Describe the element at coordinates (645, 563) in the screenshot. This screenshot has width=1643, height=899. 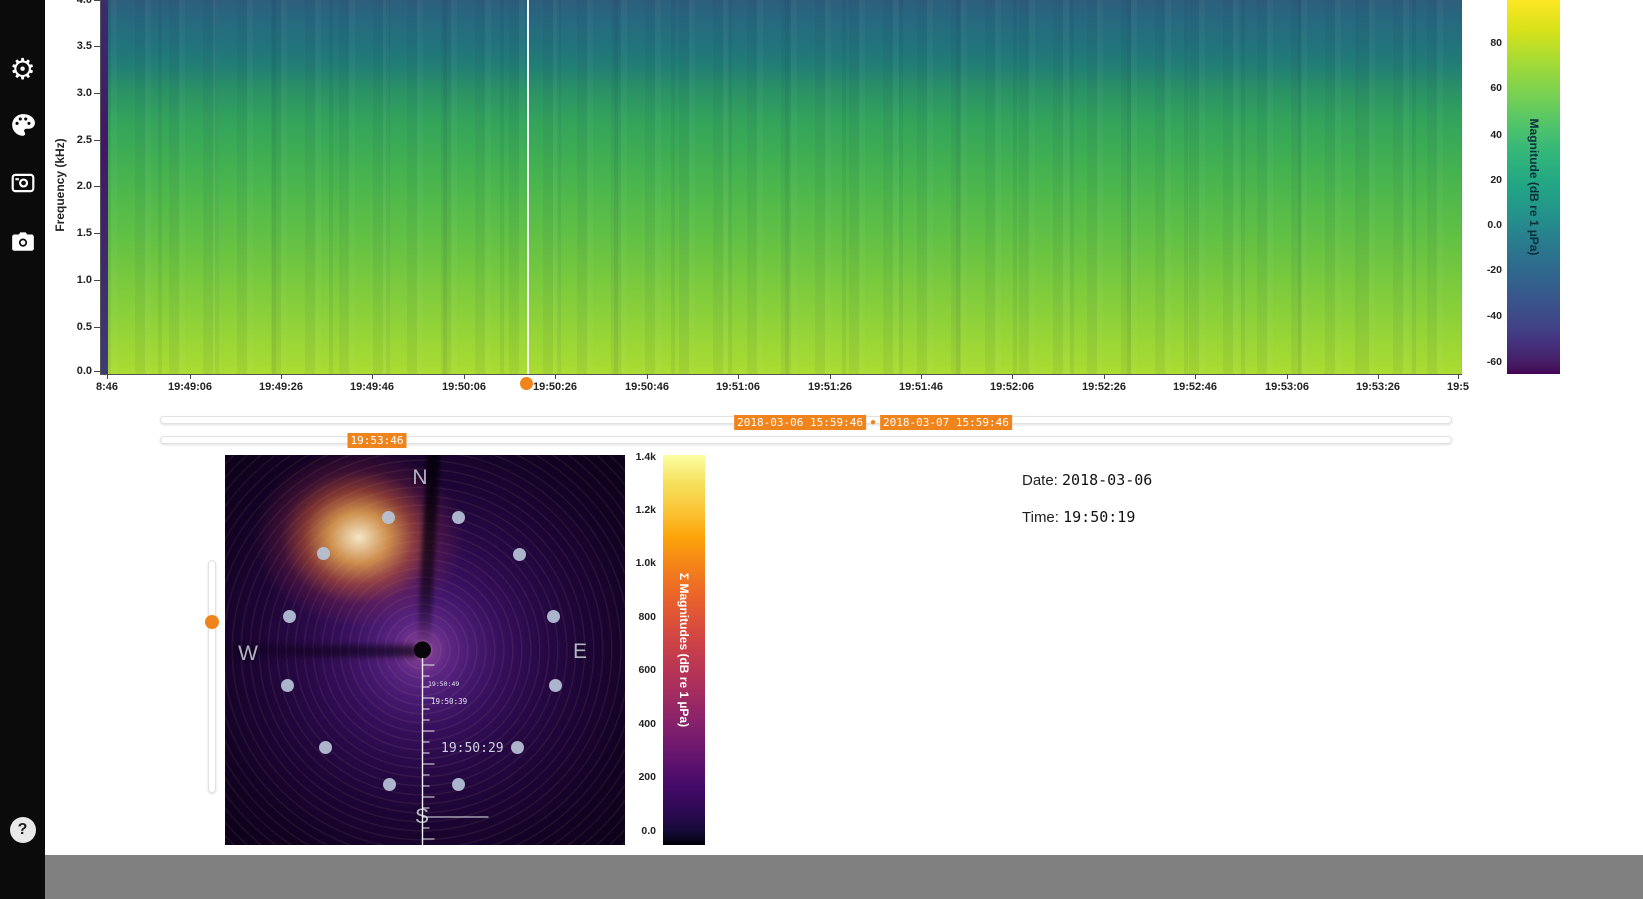
I see `polar-colorbar-tick: 1.0k` at that location.